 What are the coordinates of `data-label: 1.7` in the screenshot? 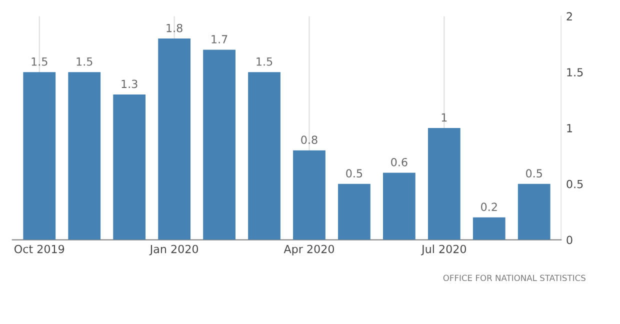 It's located at (220, 39).